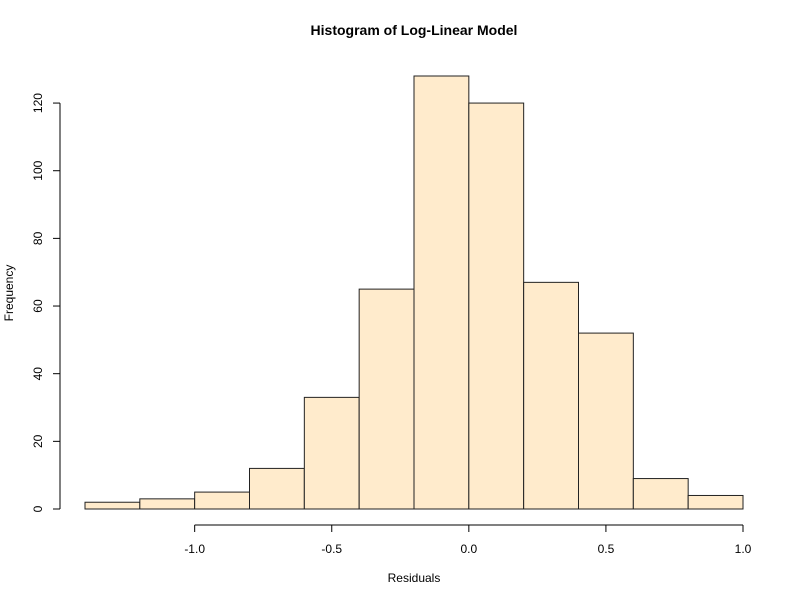 The height and width of the screenshot is (600, 800). Describe the element at coordinates (38, 103) in the screenshot. I see `y-tick-label: 120` at that location.